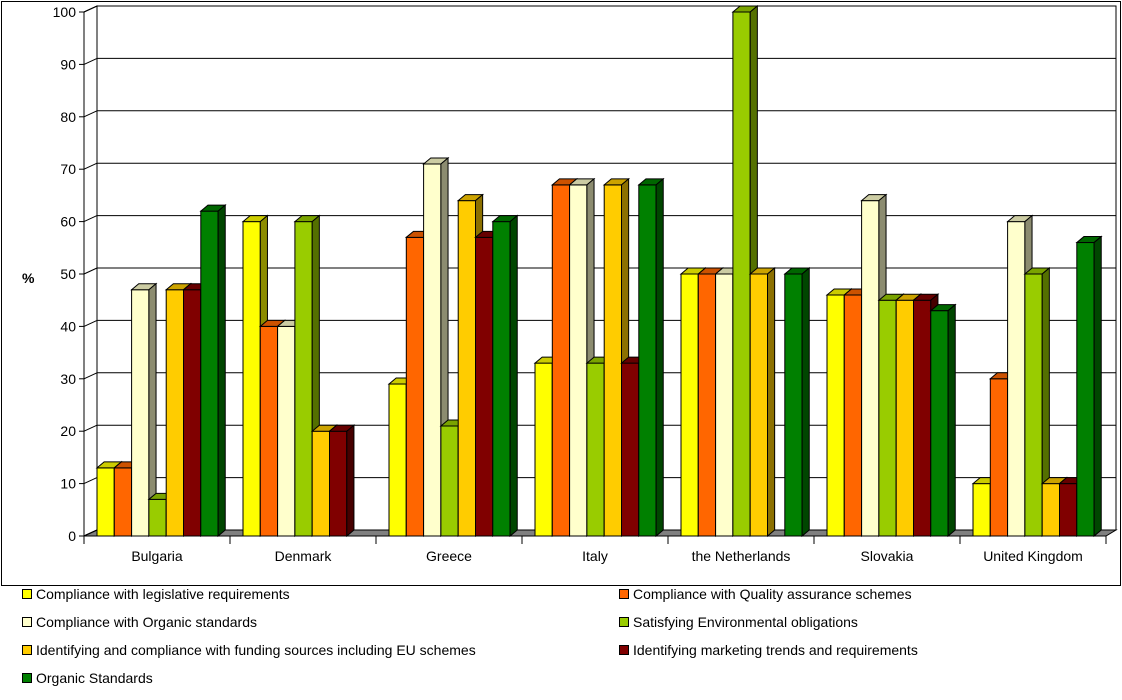 The width and height of the screenshot is (1122, 700). I want to click on y-tick-label: 20, so click(68, 431).